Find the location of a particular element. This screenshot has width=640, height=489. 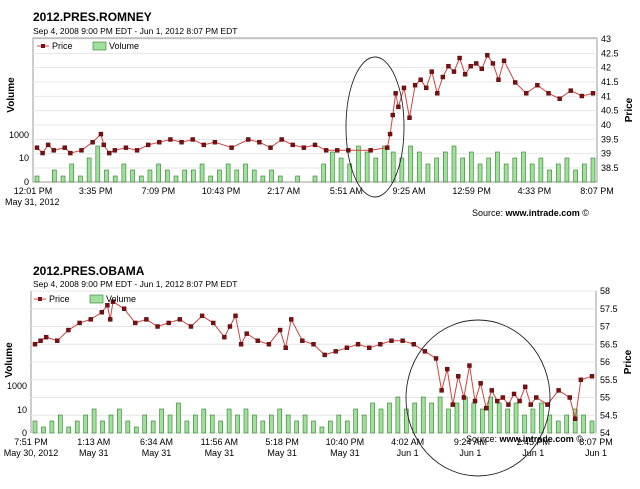

legend-volume-label: Volume is located at coordinates (124, 46).